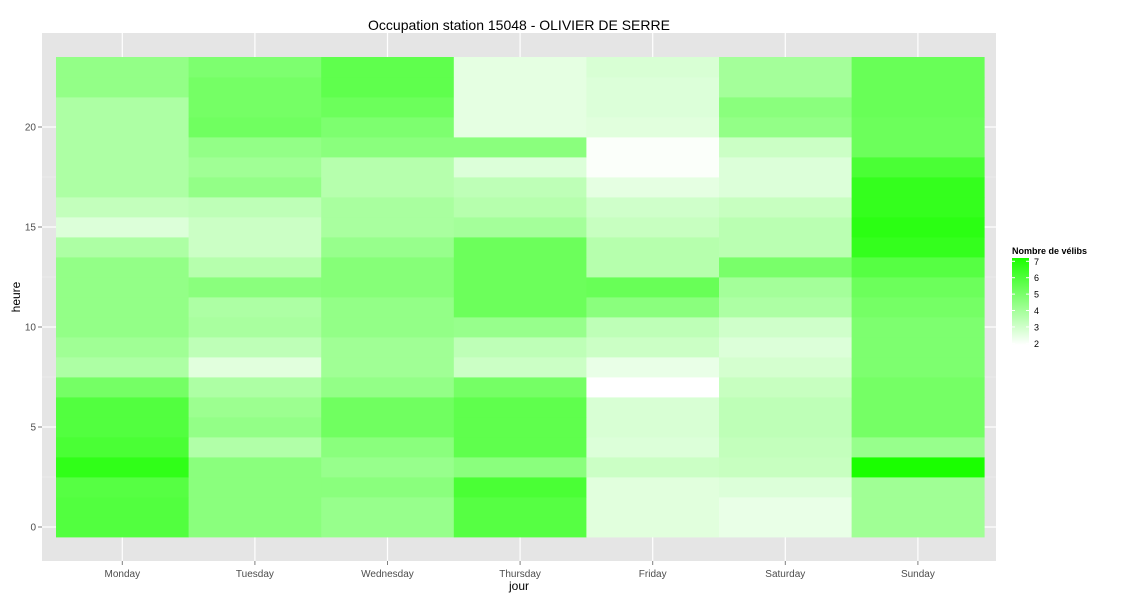 This screenshot has width=1125, height=600. Describe the element at coordinates (1049, 297) in the screenshot. I see `color-legend: Nombre de vélibs 2 3 4 5 6 7` at that location.